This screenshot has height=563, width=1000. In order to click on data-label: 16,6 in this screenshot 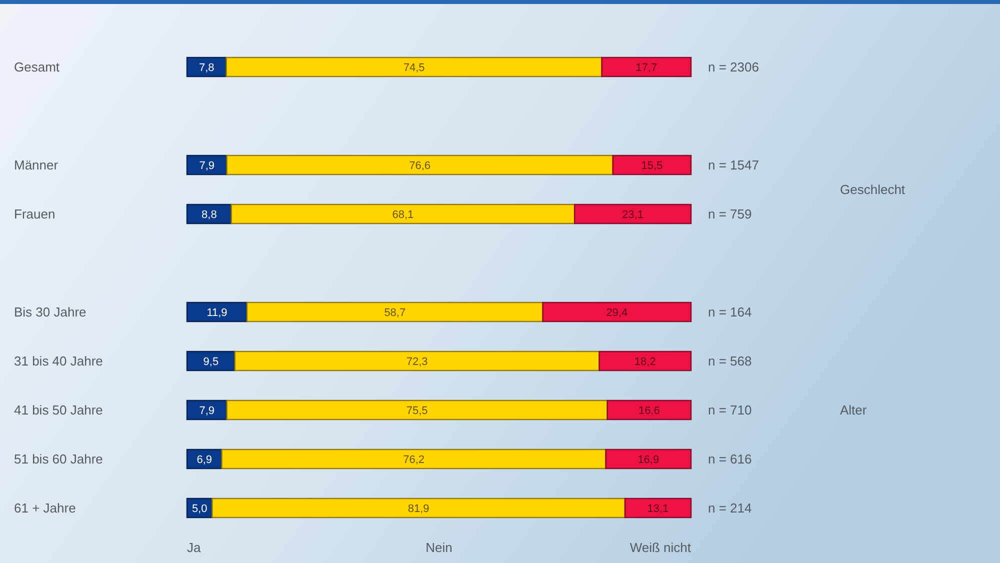, I will do `click(649, 410)`.